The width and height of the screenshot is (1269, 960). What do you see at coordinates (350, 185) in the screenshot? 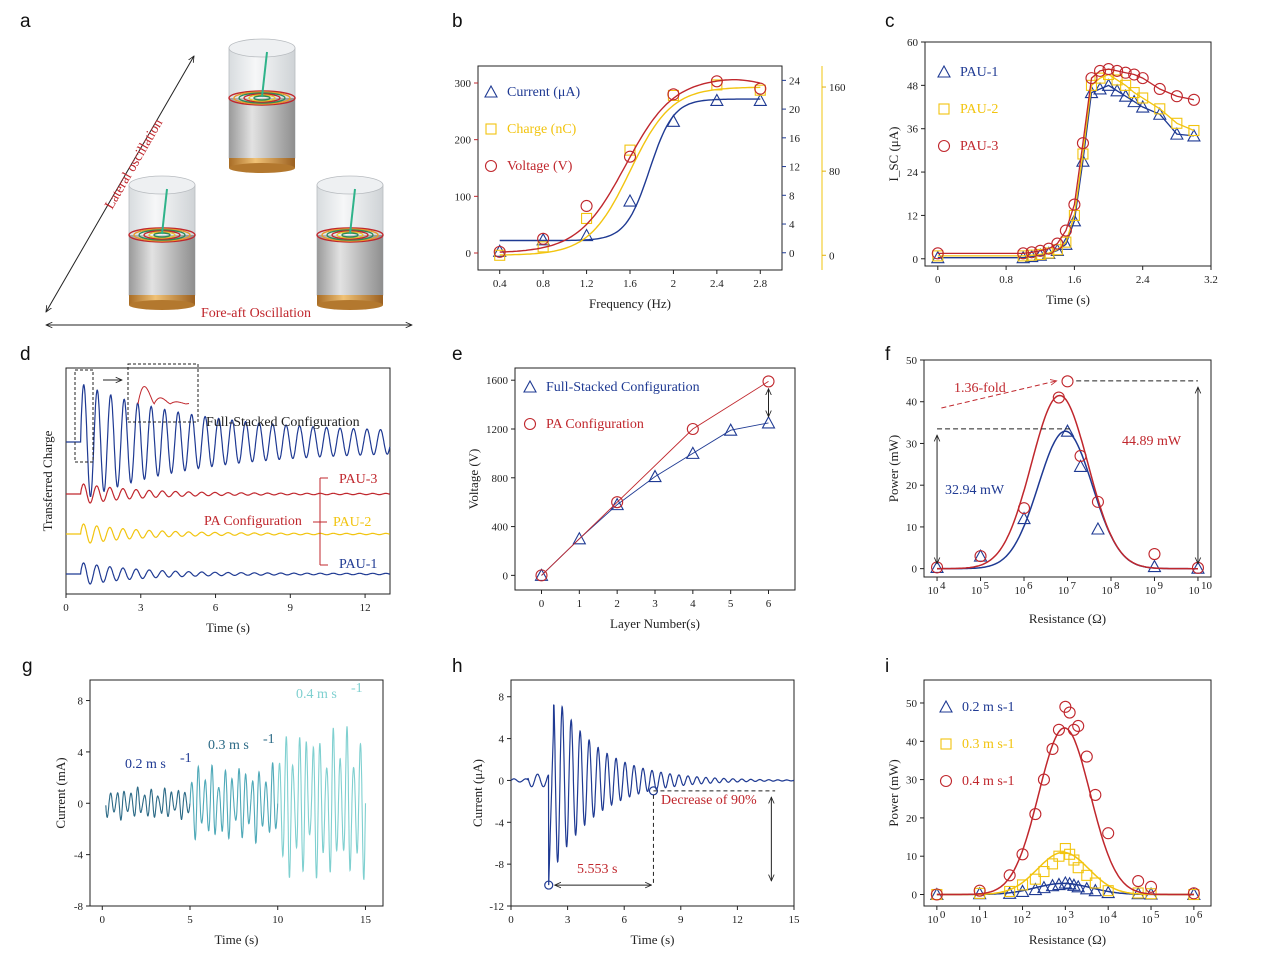
I see `glass-top` at bounding box center [350, 185].